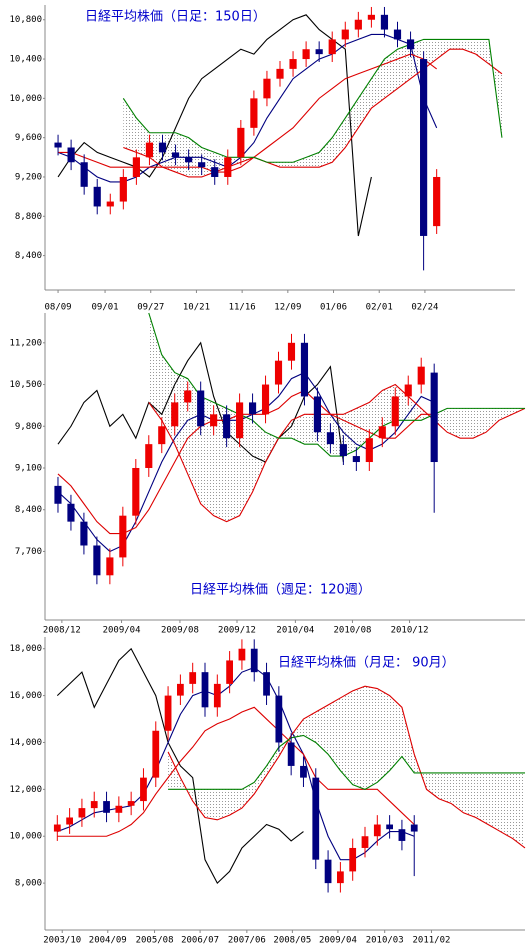 The image size is (526, 946). What do you see at coordinates (25, 385) in the screenshot?
I see `y-tick-label: 10,500` at bounding box center [25, 385].